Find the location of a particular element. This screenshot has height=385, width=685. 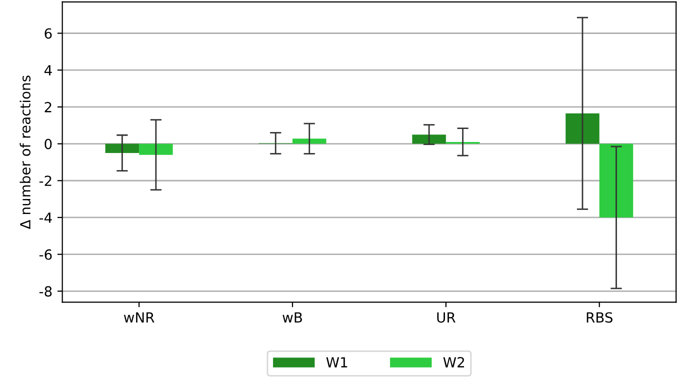

y-axis-title: Δ number of reactions is located at coordinates (25, 153).